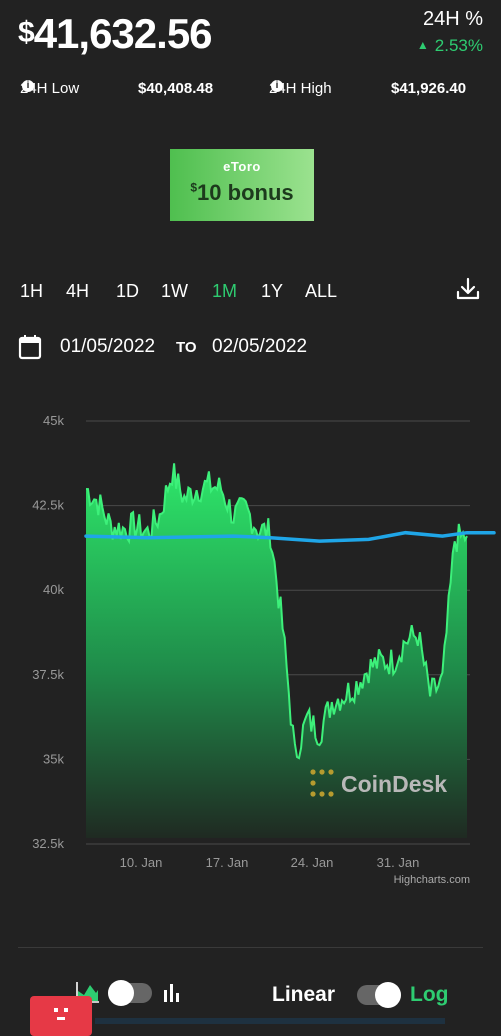 The width and height of the screenshot is (501, 1036). I want to click on linear-label: Linear, so click(304, 994).